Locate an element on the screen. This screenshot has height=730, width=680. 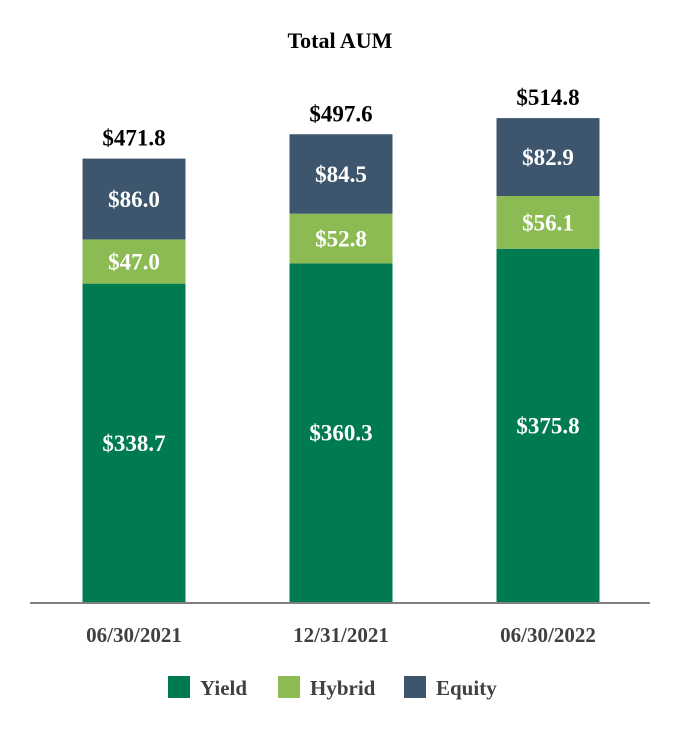
legend-label-hybrid: Hybrid is located at coordinates (343, 688).